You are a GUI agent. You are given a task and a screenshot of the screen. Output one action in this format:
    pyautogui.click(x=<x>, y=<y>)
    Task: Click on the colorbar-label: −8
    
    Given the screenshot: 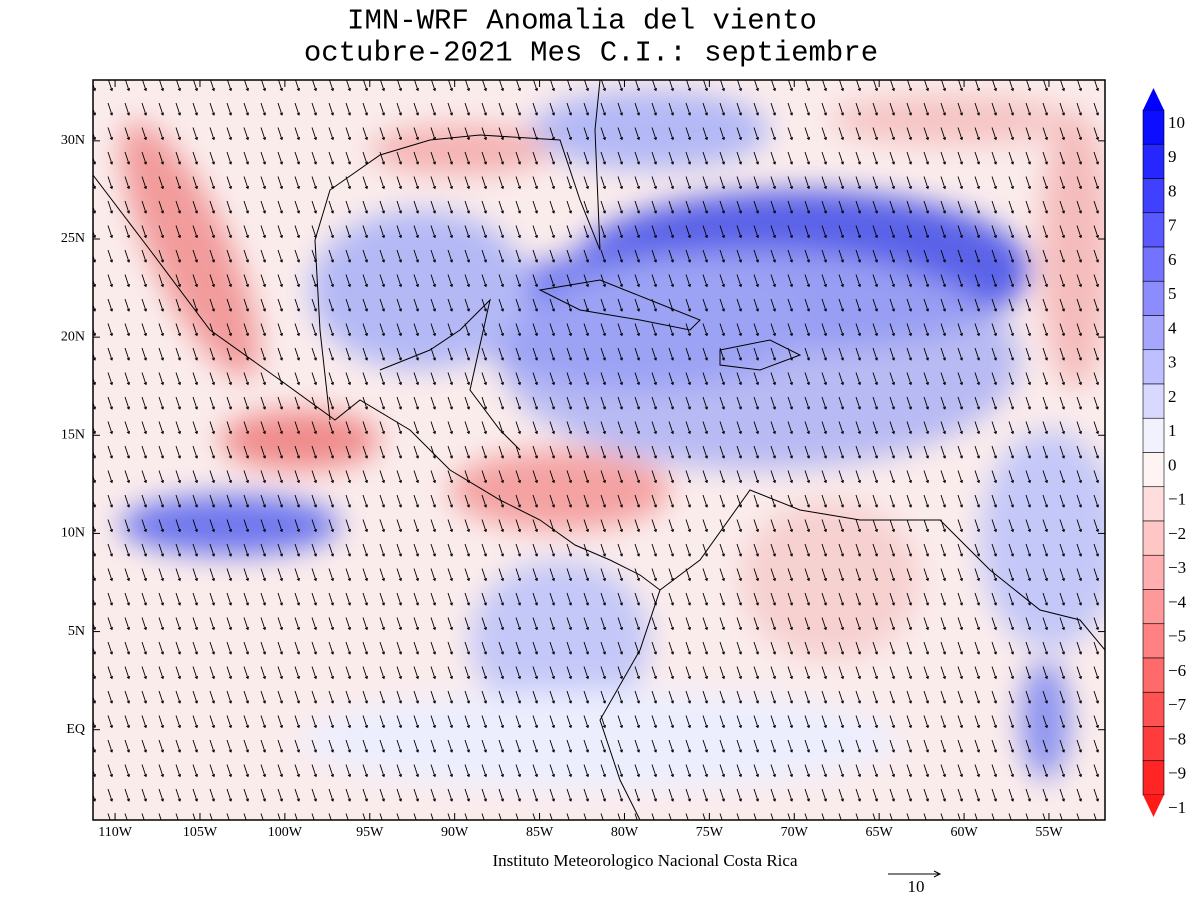 What is the action you would take?
    pyautogui.click(x=1177, y=738)
    